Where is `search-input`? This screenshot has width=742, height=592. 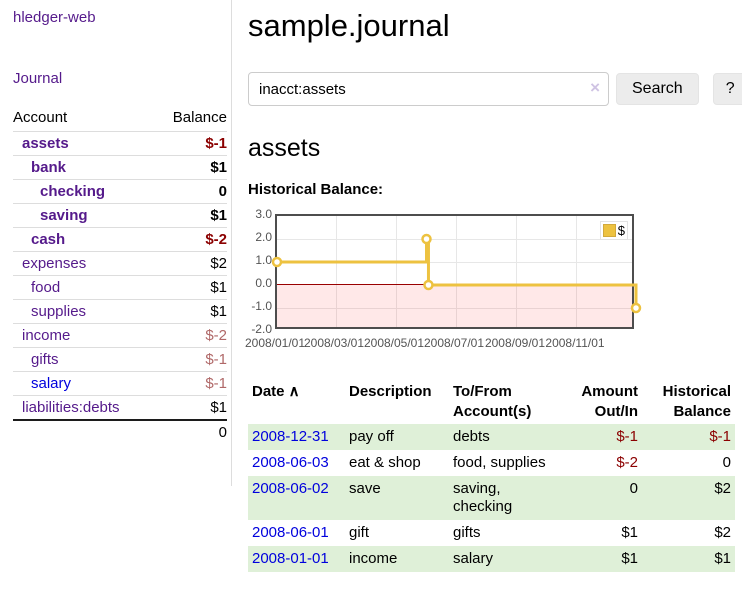
search-input is located at coordinates (428, 89).